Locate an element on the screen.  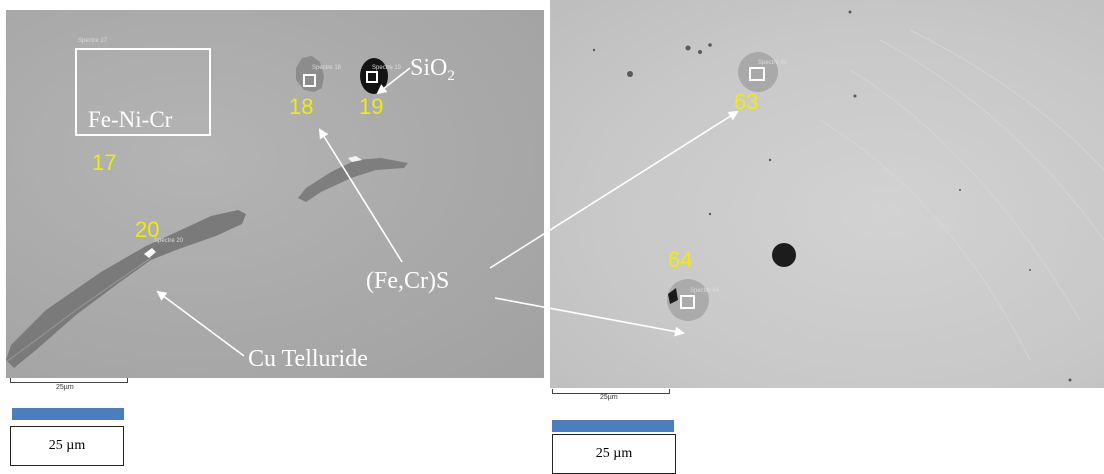
spot-number-63: 63 is located at coordinates (746, 101).